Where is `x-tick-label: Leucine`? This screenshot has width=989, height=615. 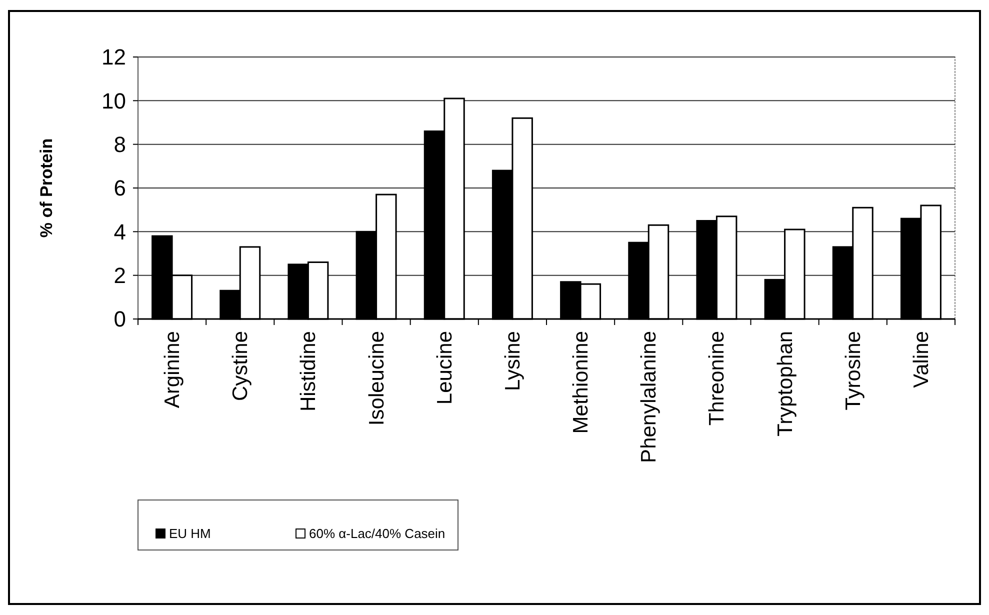 x-tick-label: Leucine is located at coordinates (444, 368).